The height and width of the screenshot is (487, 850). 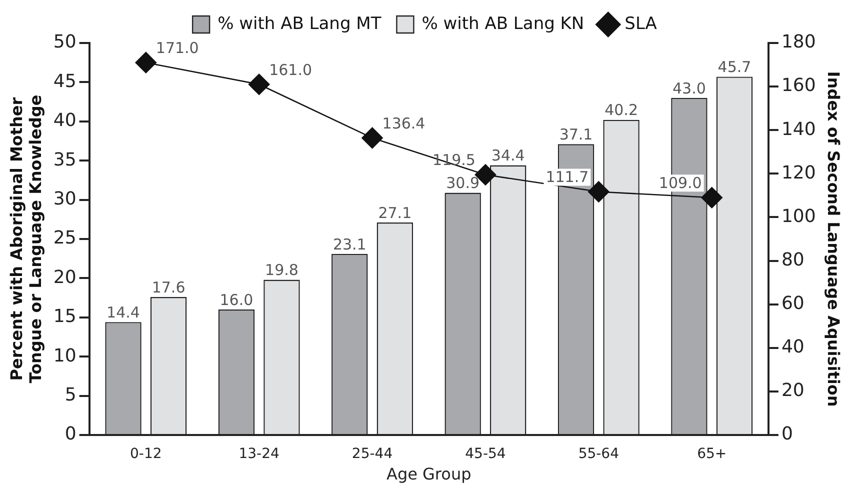 I want to click on data-label: 30.9, so click(x=463, y=183).